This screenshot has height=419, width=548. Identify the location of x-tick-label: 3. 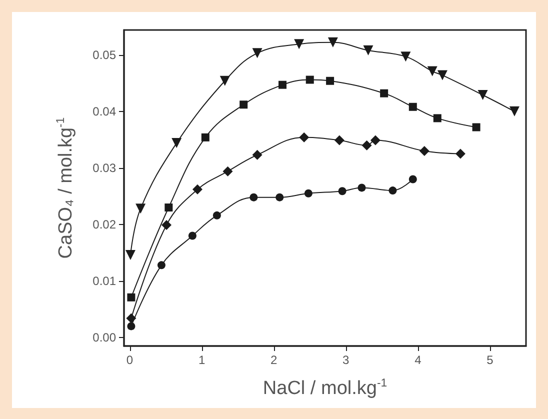
(346, 360).